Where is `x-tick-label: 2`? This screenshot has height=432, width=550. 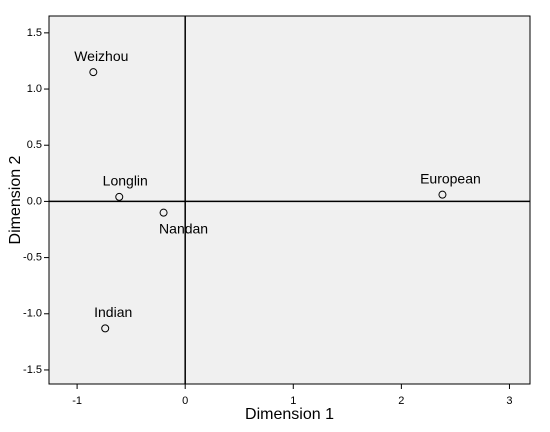
x-tick-label: 2 is located at coordinates (401, 401).